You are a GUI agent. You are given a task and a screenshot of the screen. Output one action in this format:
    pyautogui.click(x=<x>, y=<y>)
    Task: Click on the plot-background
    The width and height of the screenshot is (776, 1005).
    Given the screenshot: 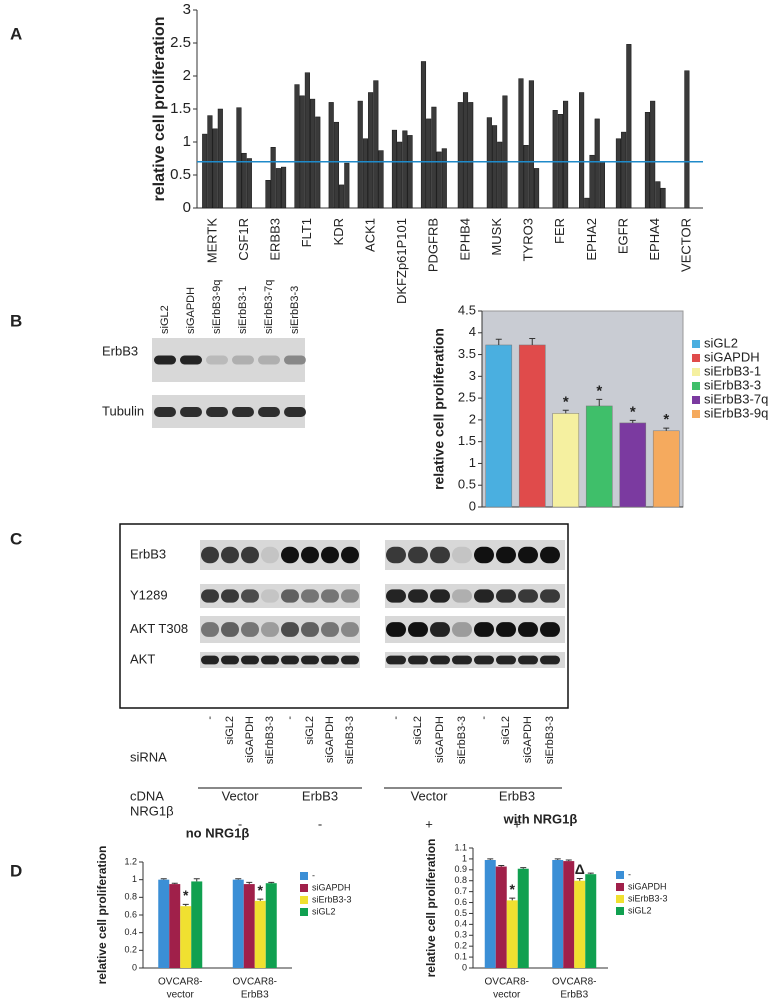 What is the action you would take?
    pyautogui.click(x=582, y=409)
    